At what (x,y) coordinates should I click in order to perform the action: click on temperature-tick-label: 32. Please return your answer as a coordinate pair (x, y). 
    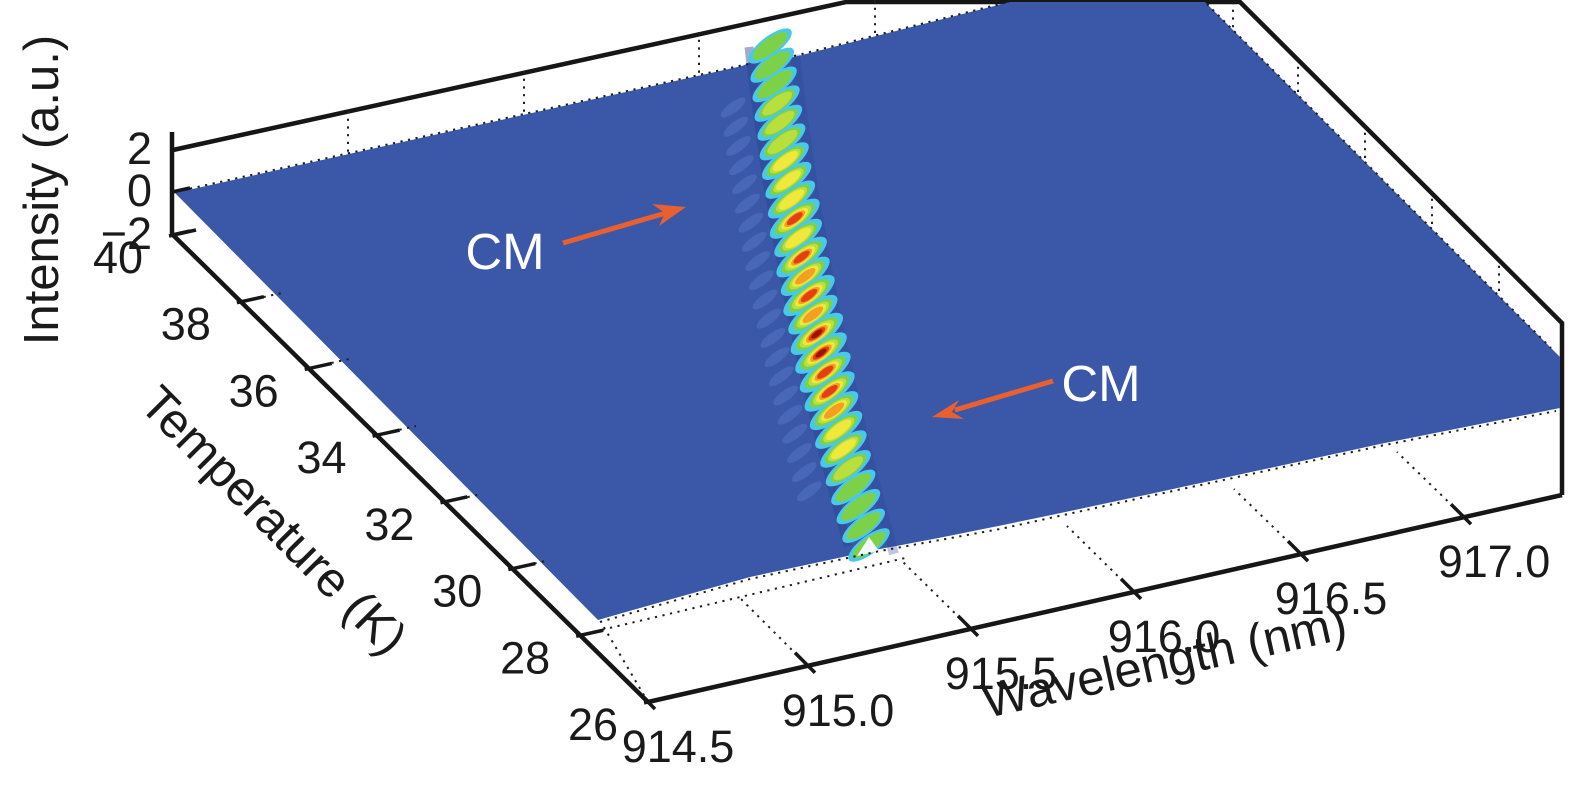
    Looking at the image, I should click on (389, 524).